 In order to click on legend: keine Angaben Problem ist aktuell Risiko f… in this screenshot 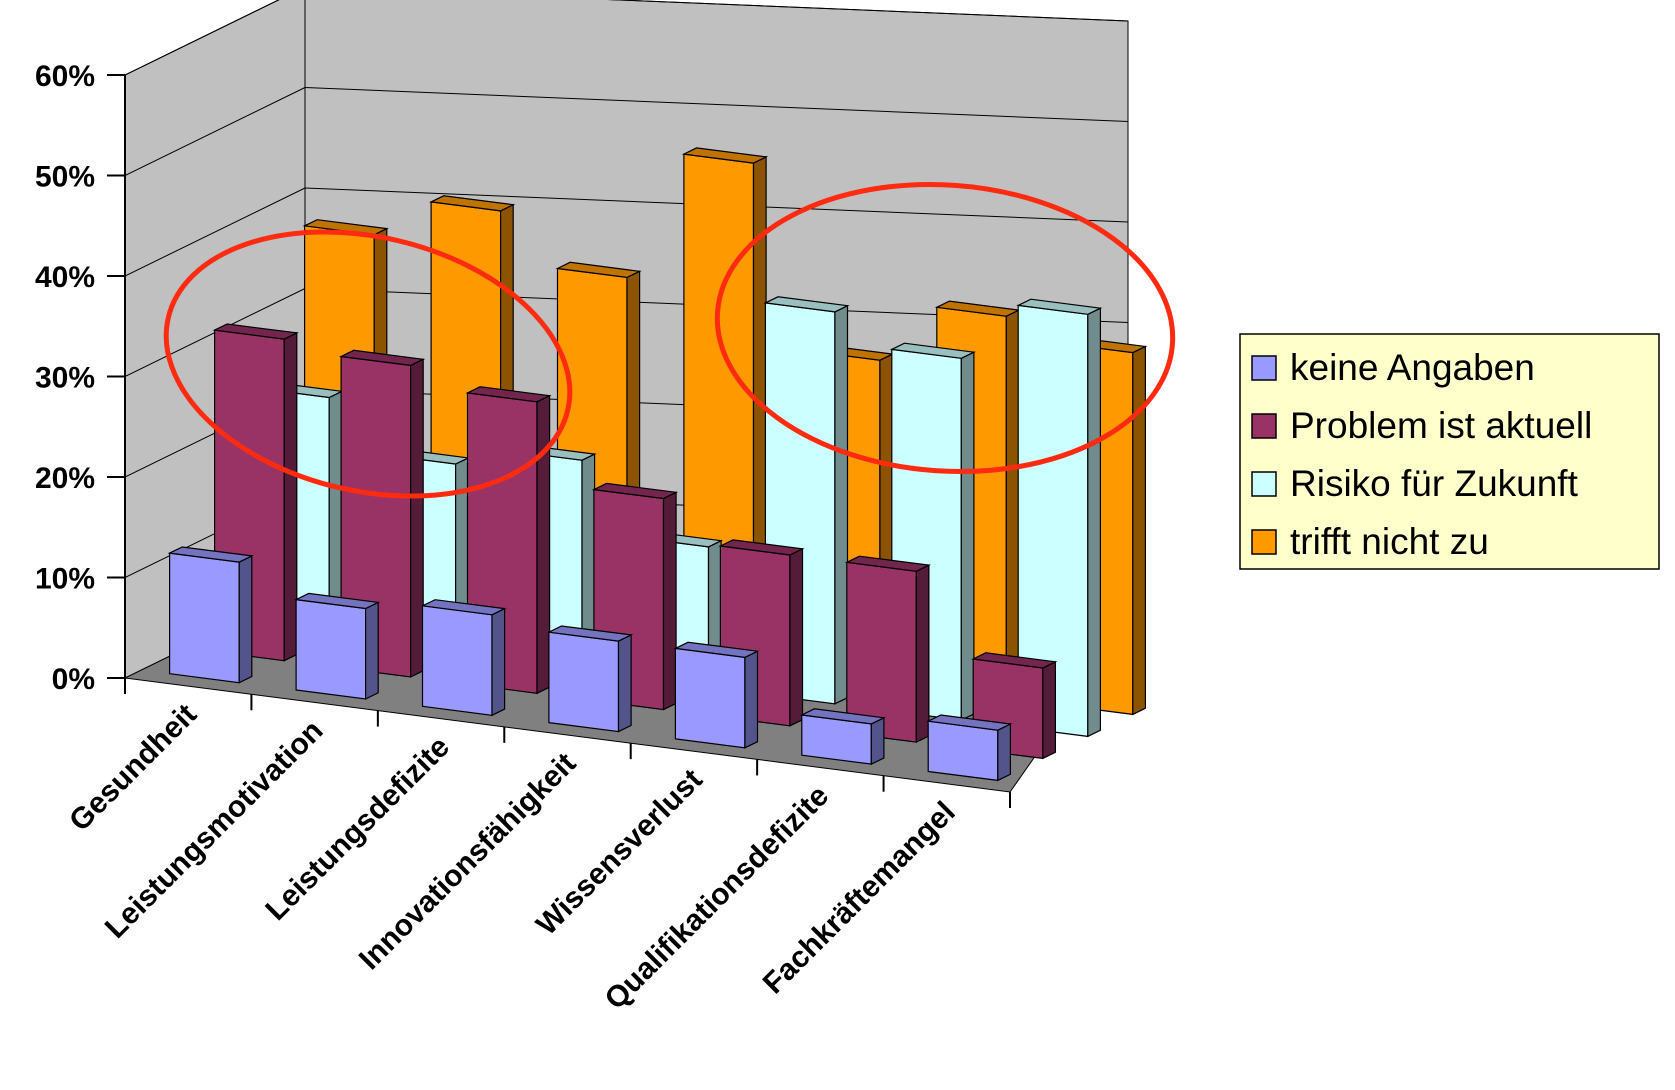, I will do `click(1449, 451)`.